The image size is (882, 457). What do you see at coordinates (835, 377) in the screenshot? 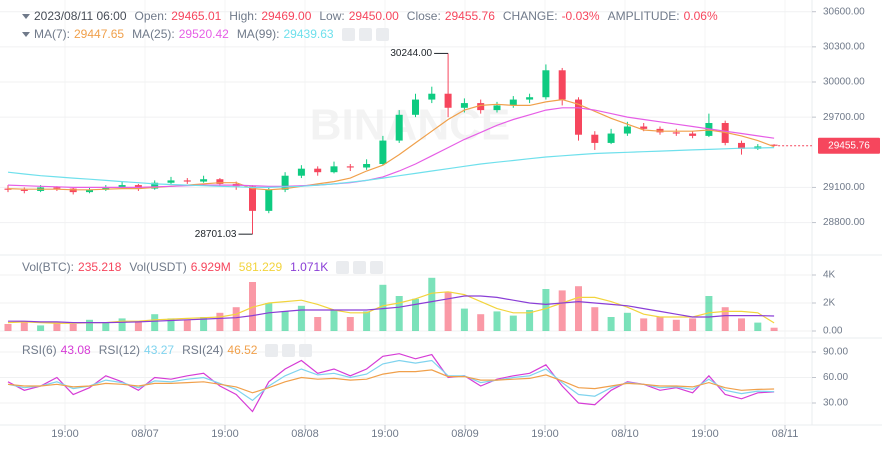
I see `y-tick-label: 60.00` at bounding box center [835, 377].